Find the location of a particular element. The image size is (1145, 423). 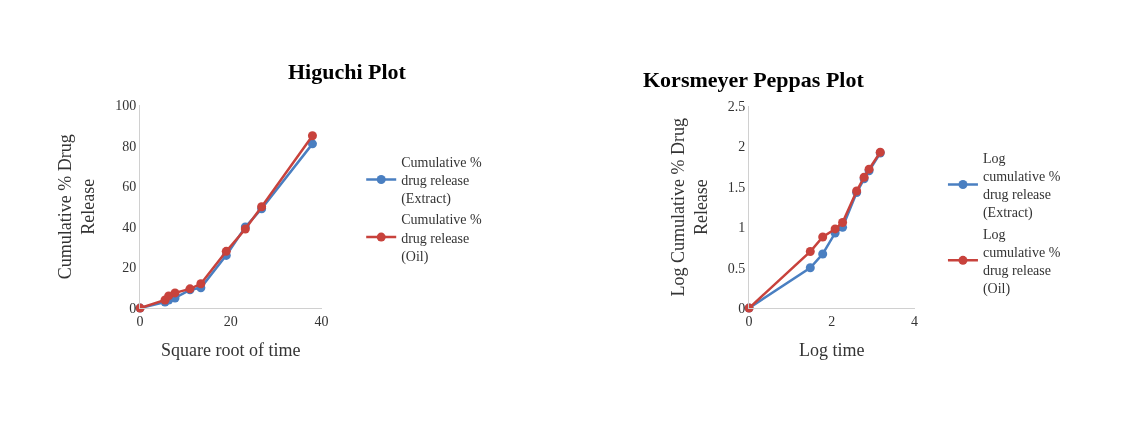

x-tick-label: 2 is located at coordinates (832, 321).